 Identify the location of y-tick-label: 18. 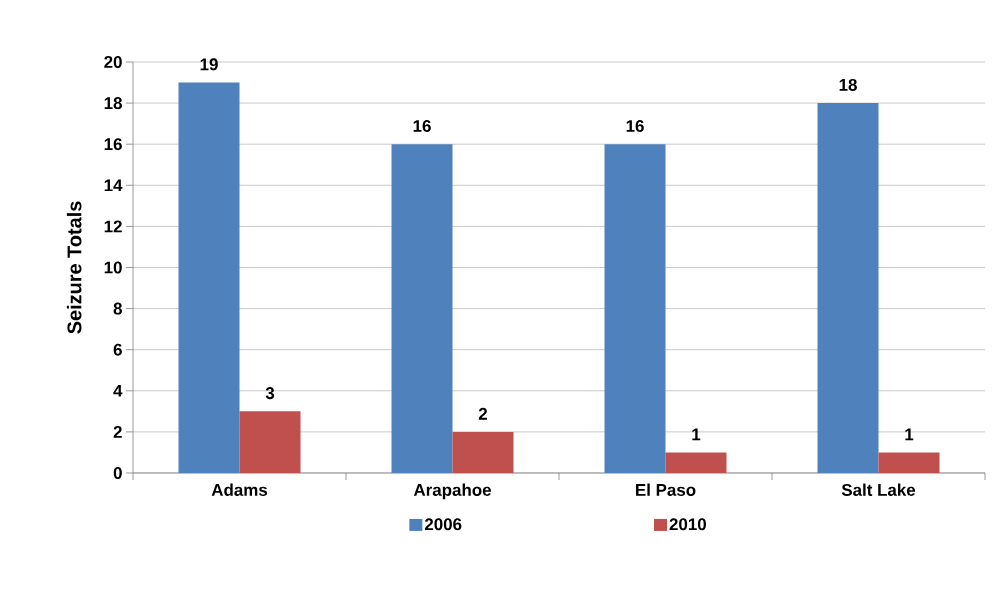
(113, 103).